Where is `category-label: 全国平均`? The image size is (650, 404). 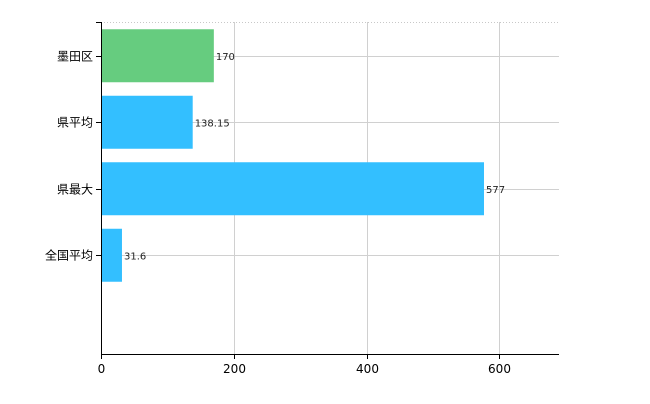
category-label: 全国平均 is located at coordinates (69, 255).